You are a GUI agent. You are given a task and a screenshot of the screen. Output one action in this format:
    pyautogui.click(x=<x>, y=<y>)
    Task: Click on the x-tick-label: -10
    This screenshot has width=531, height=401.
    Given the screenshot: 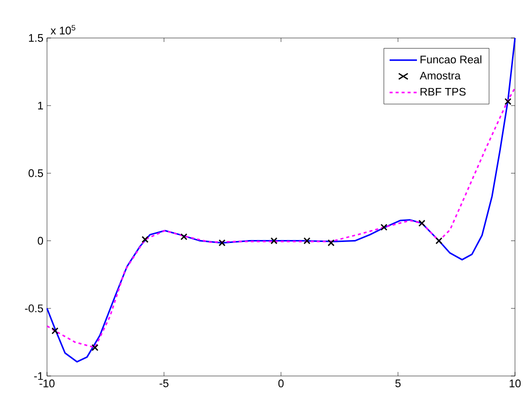 What is the action you would take?
    pyautogui.click(x=47, y=384)
    